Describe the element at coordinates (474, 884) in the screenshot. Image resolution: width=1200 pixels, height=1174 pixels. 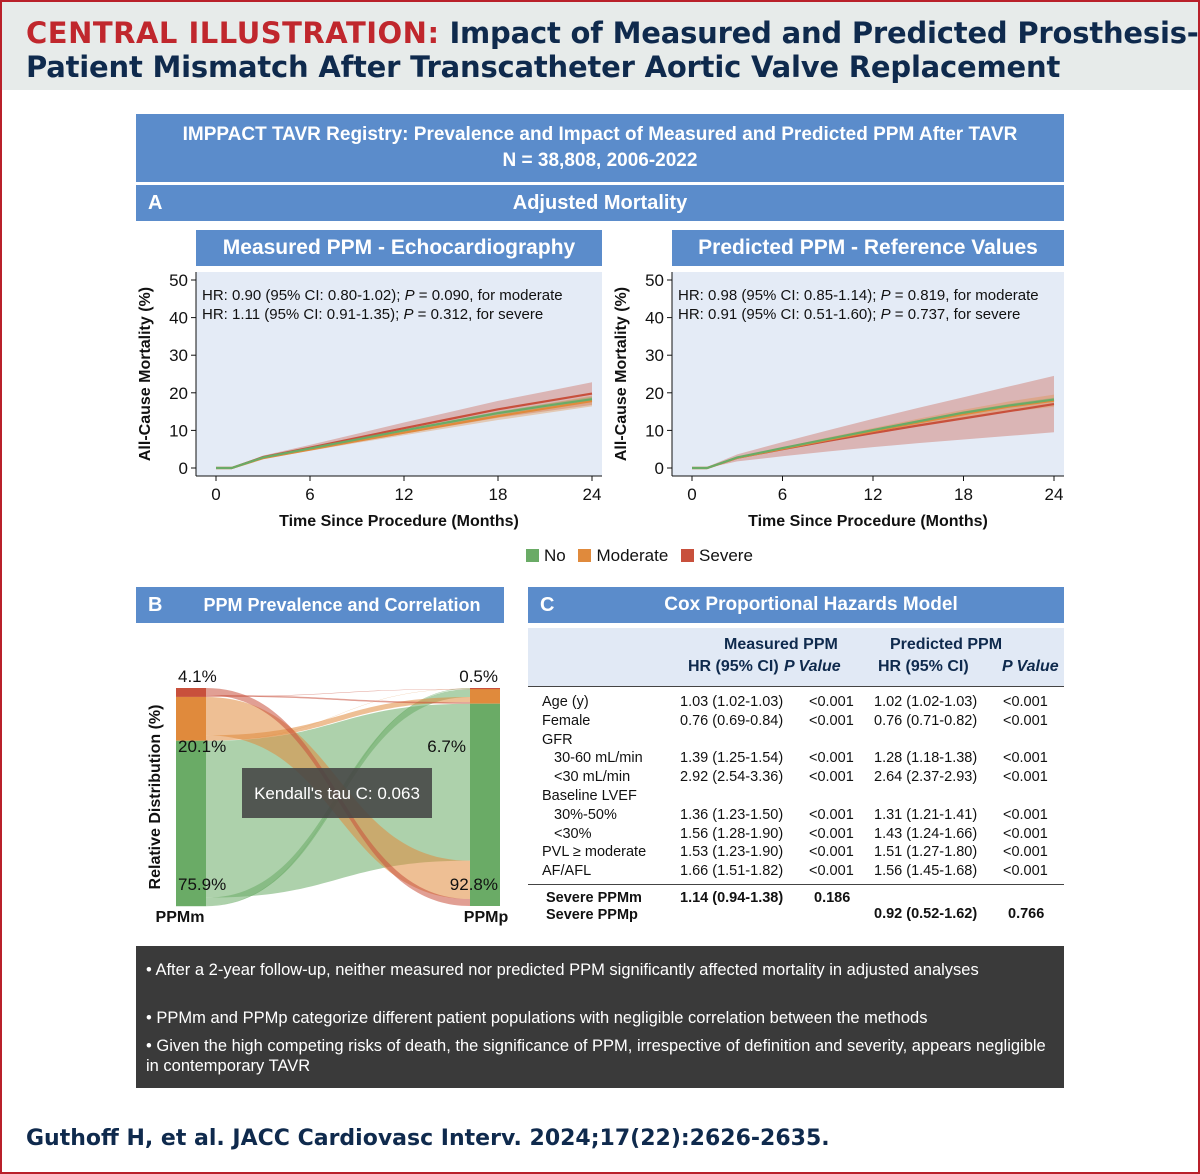
I see `right-no-label: 92.8%` at that location.